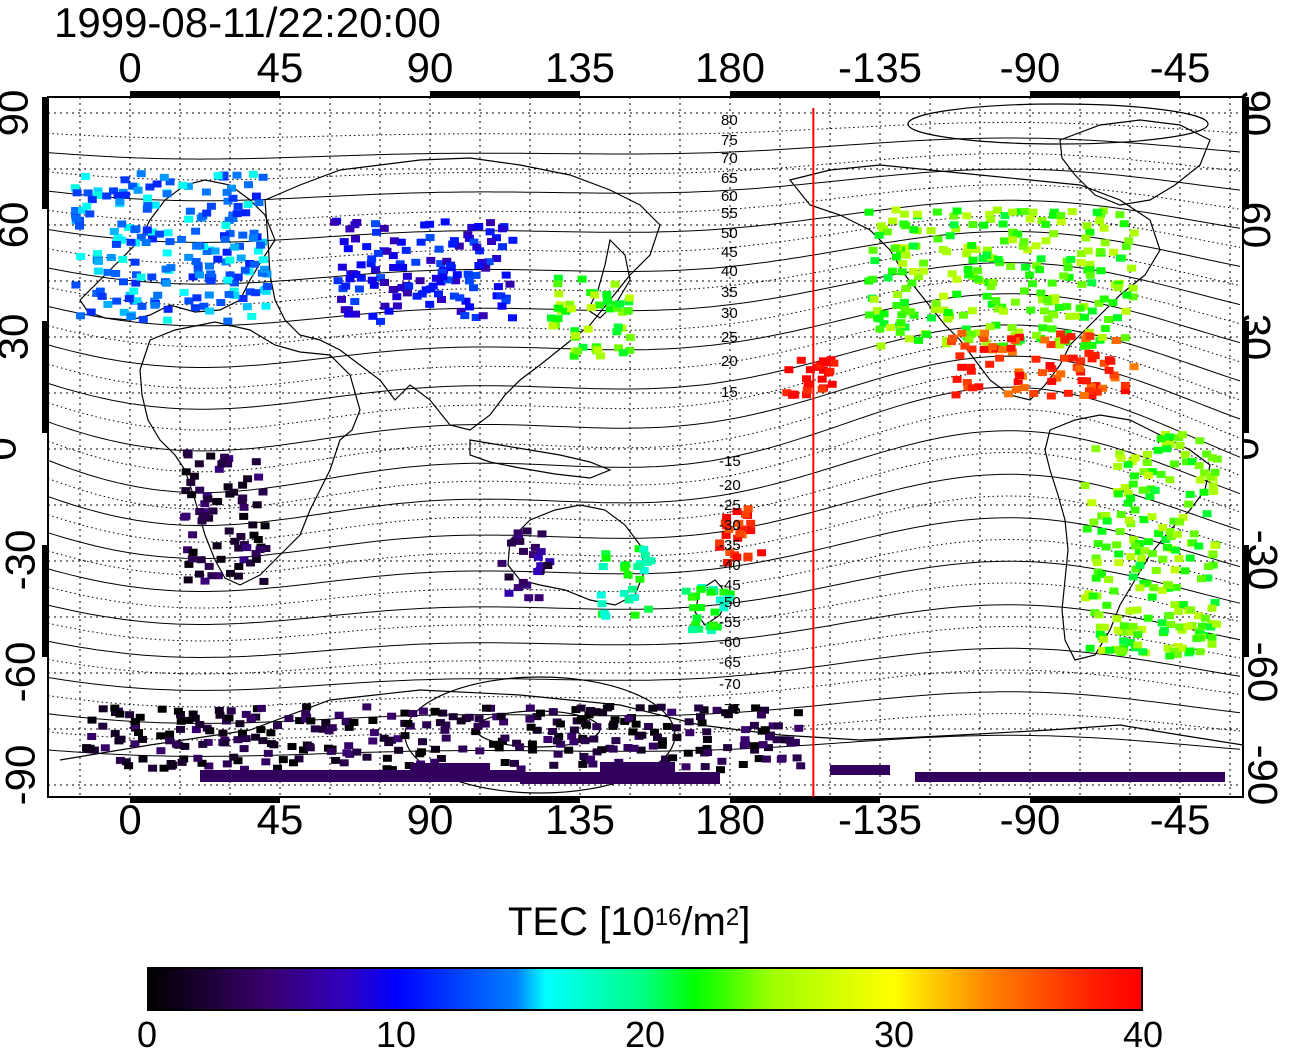 The height and width of the screenshot is (1057, 1292). I want to click on top-axis-tick: -45, so click(1180, 67).